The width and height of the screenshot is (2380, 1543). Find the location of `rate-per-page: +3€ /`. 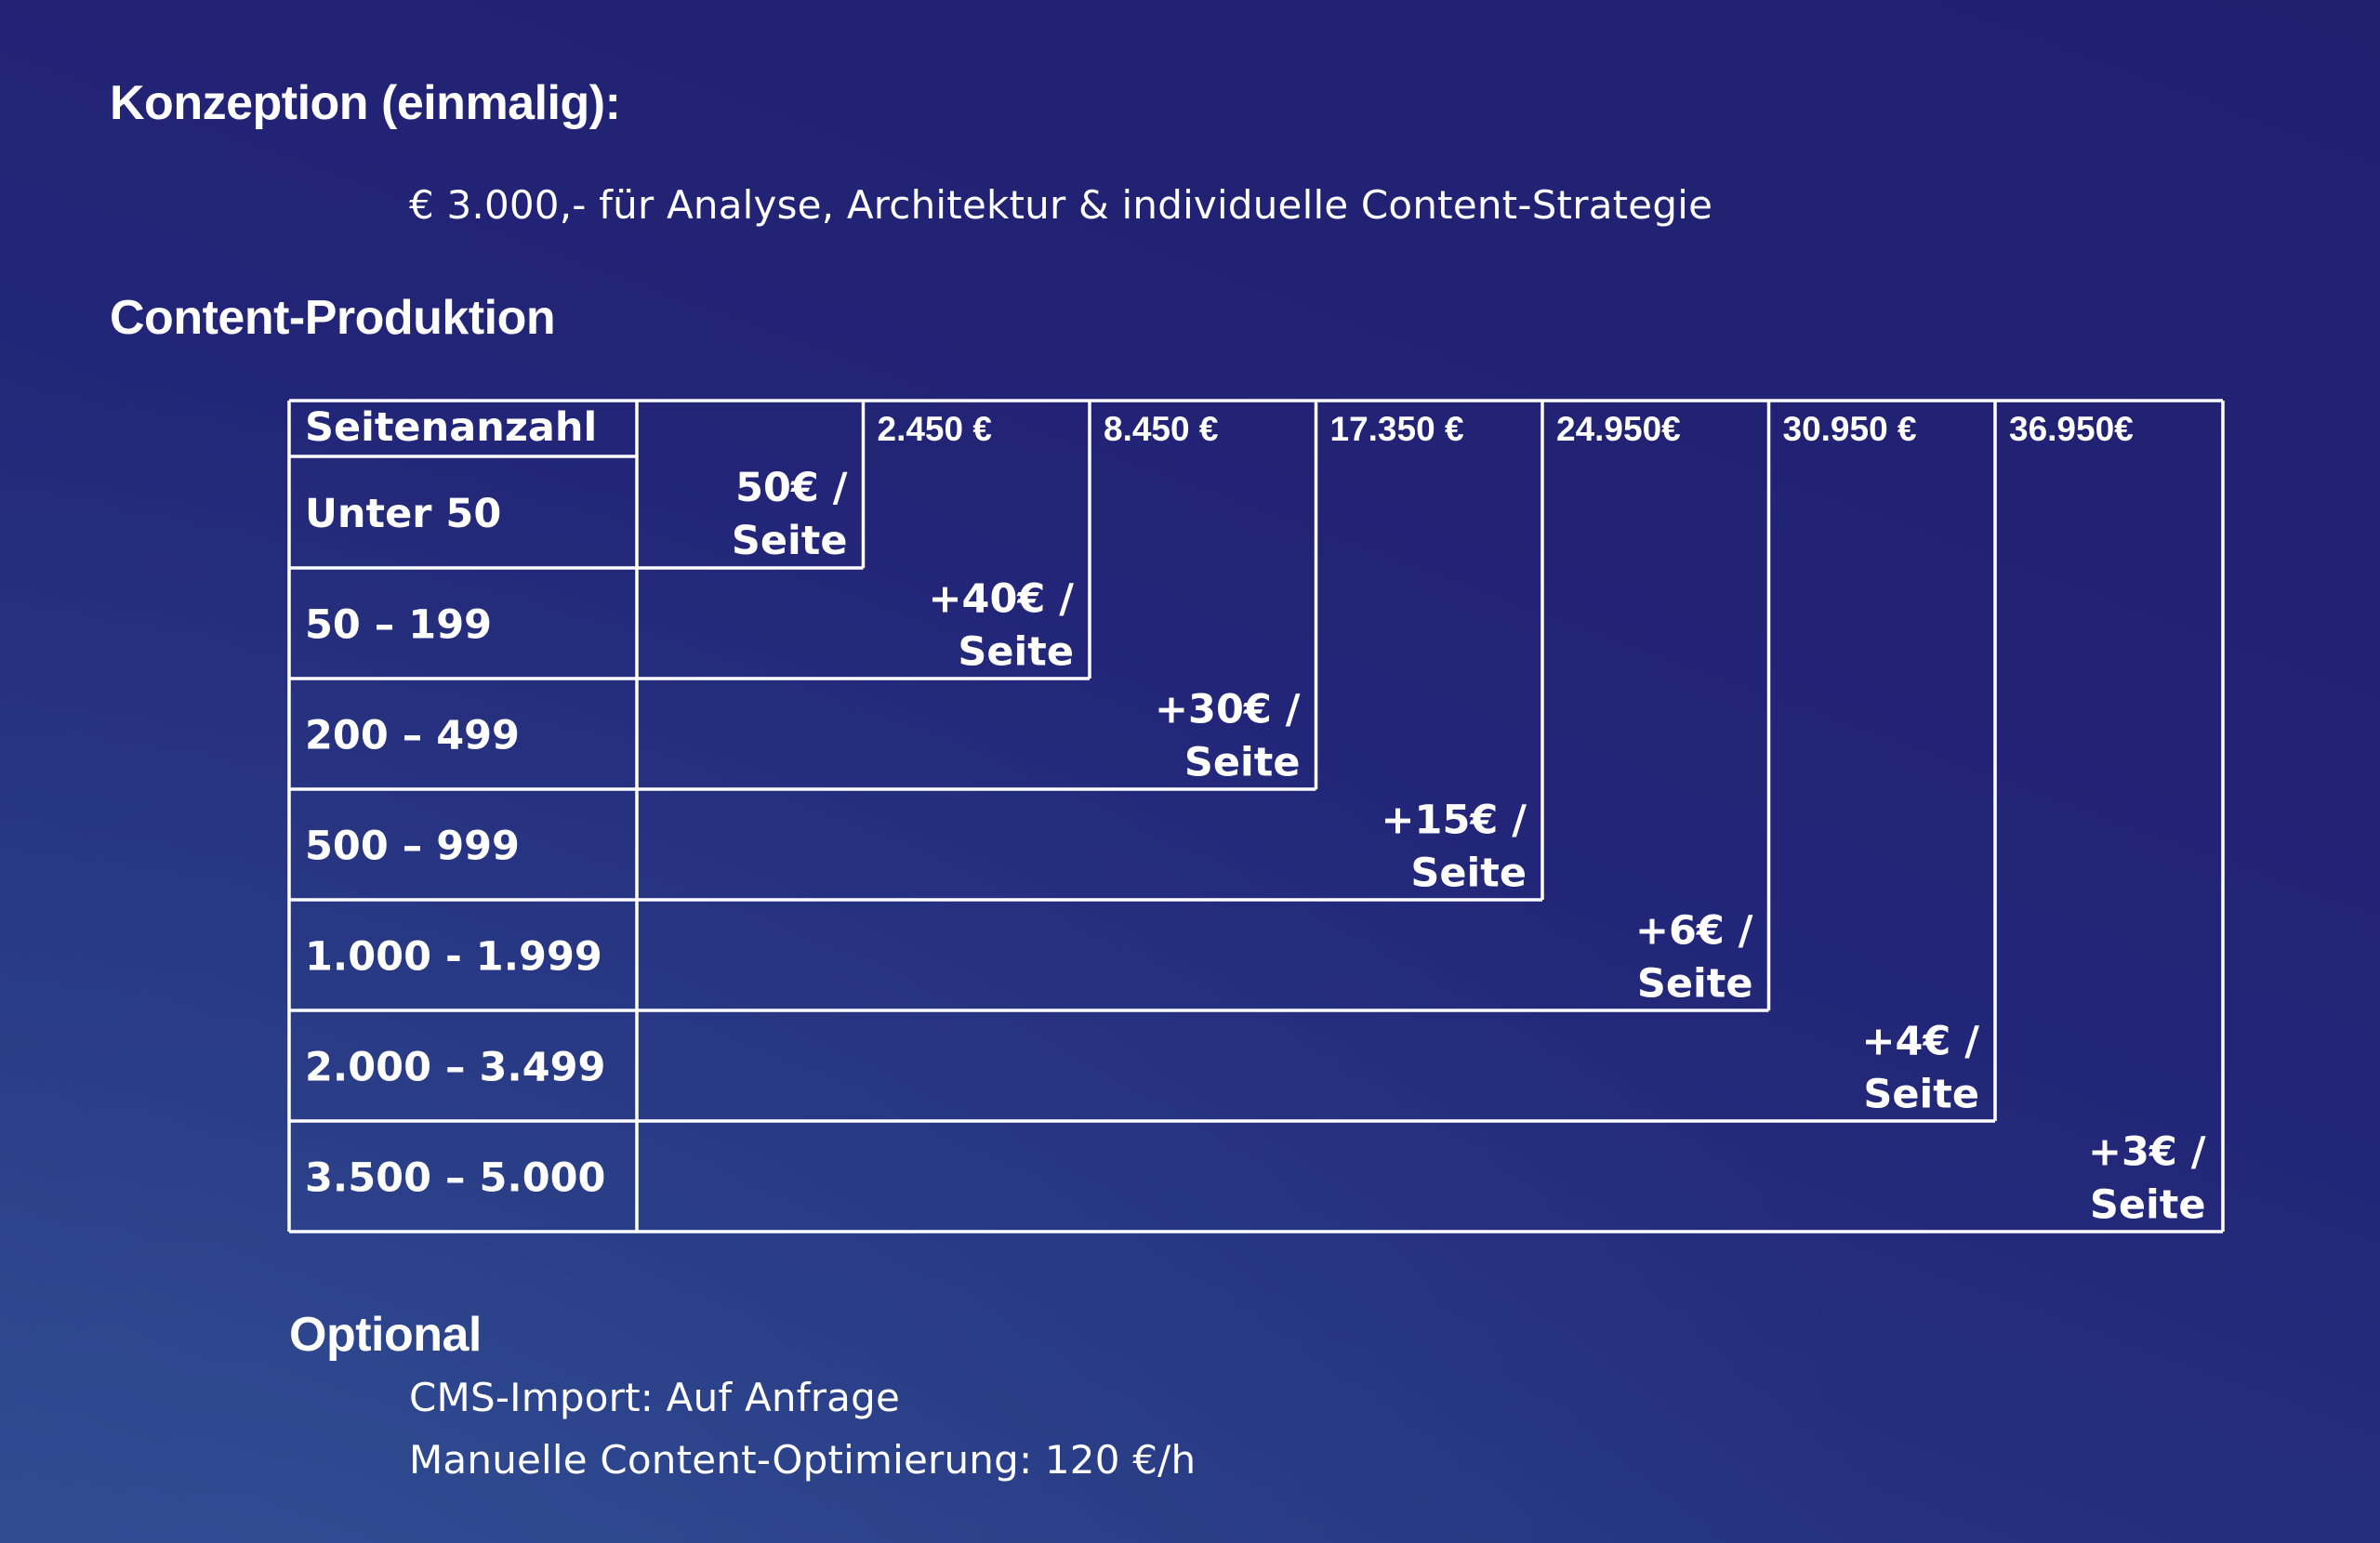

rate-per-page: +3€ / is located at coordinates (2147, 1152).